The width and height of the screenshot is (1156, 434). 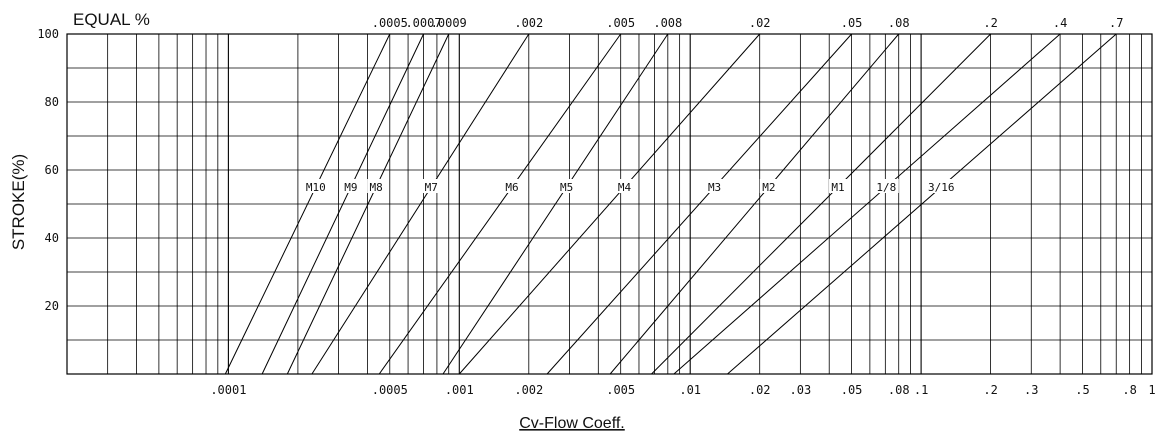 I want to click on x-tick-label: .02, so click(x=760, y=390).